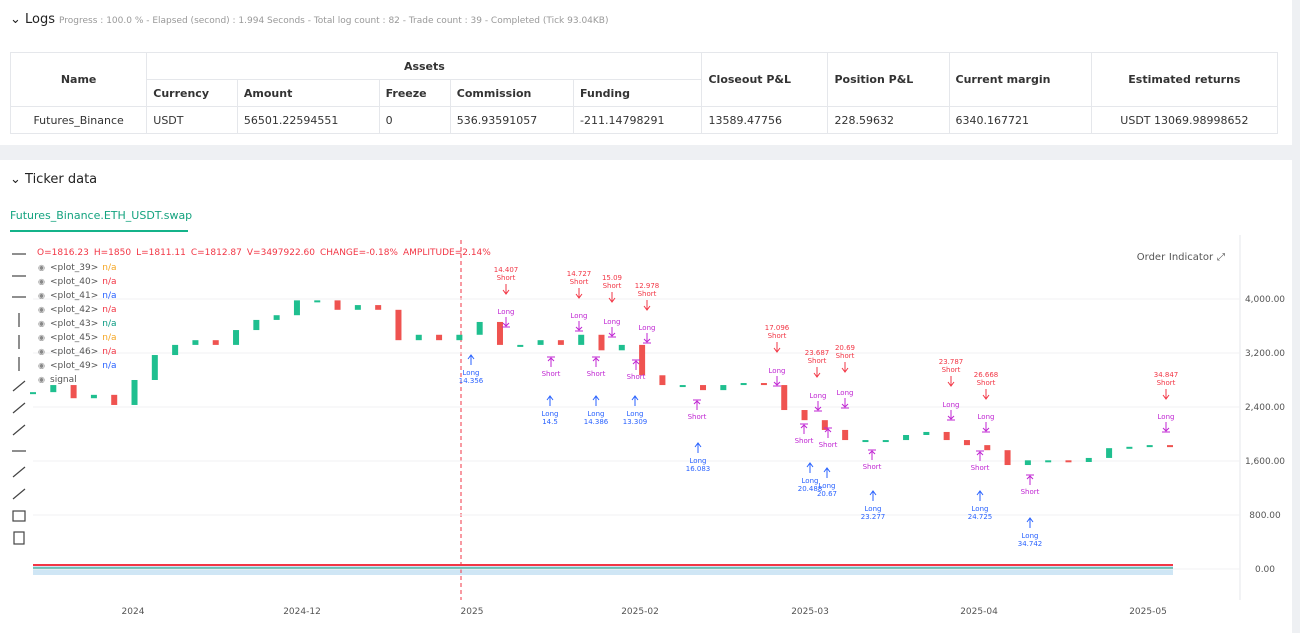  What do you see at coordinates (810, 489) in the screenshot?
I see `signal-value: 20.488` at bounding box center [810, 489].